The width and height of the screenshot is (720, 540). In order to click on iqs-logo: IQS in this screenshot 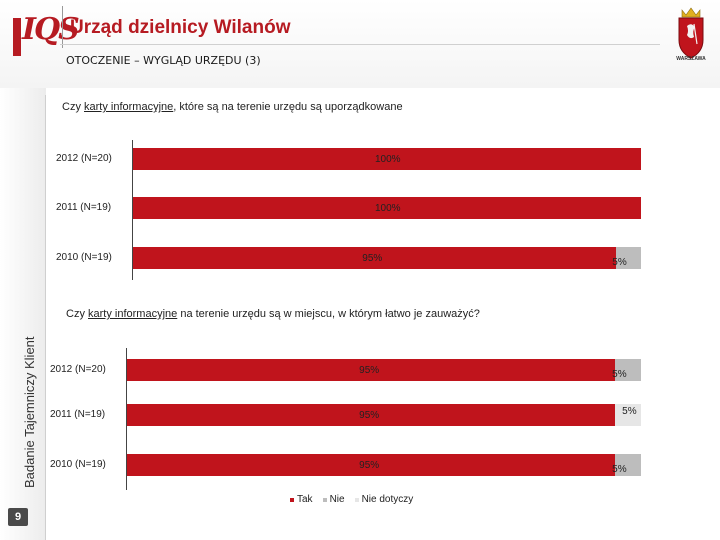, I will do `click(43, 32)`.